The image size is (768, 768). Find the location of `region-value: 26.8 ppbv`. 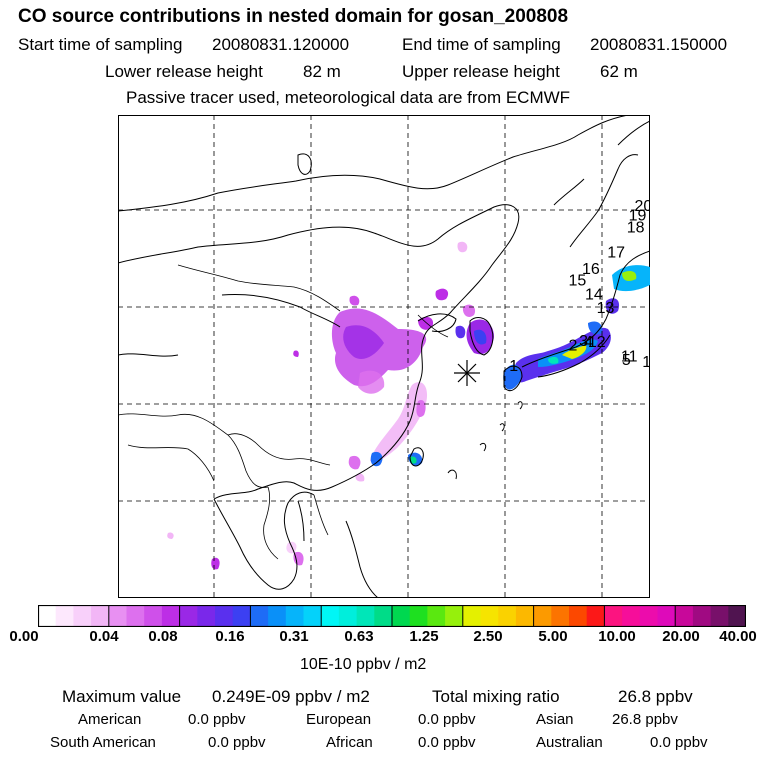

region-value: 26.8 ppbv is located at coordinates (645, 719).